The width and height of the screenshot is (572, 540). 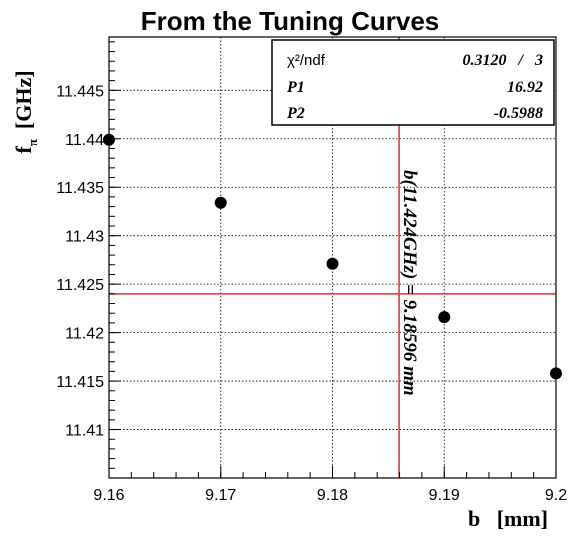 I want to click on stats-p1-value: 16.92, so click(x=525, y=87).